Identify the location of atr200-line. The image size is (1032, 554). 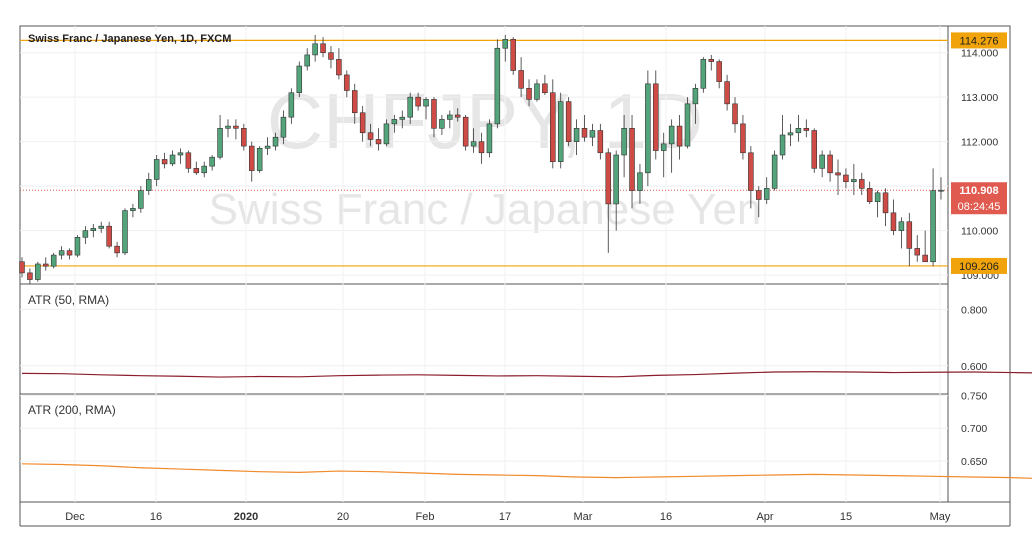
(526, 471).